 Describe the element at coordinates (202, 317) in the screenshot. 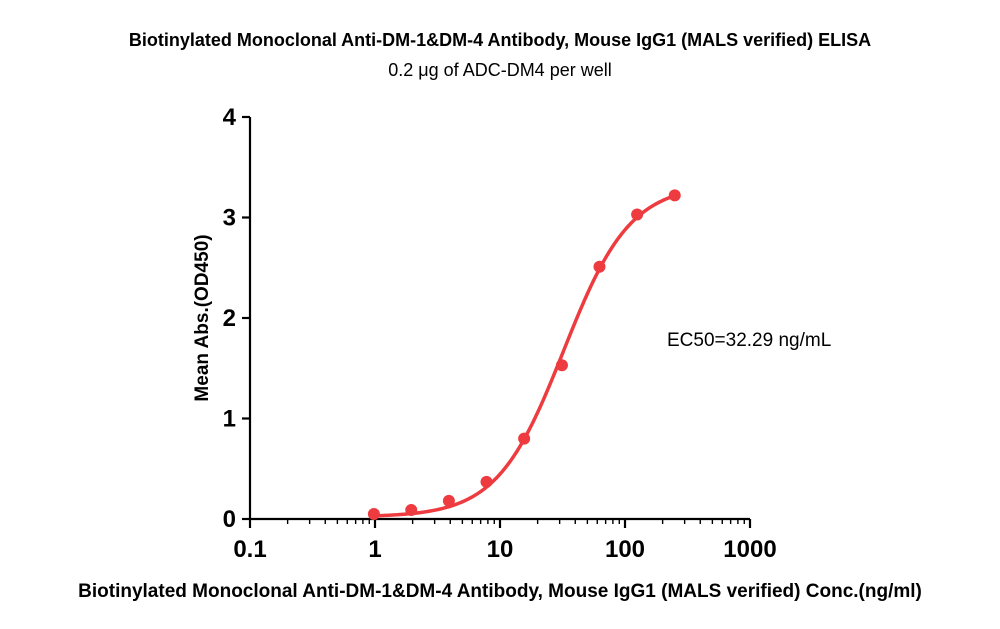

I see `y-axis-title: Mean Abs.(OD450)` at that location.